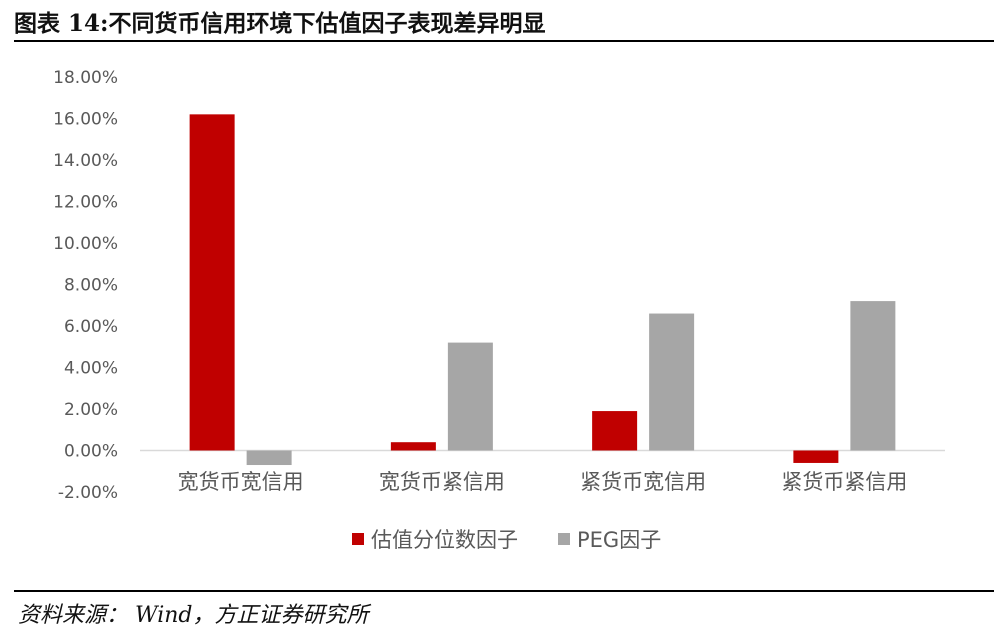 The width and height of the screenshot is (1000, 632). What do you see at coordinates (280, 23) in the screenshot?
I see `chart-title: 图表 14:不同货币信用环境下估值因子表现差异明显` at bounding box center [280, 23].